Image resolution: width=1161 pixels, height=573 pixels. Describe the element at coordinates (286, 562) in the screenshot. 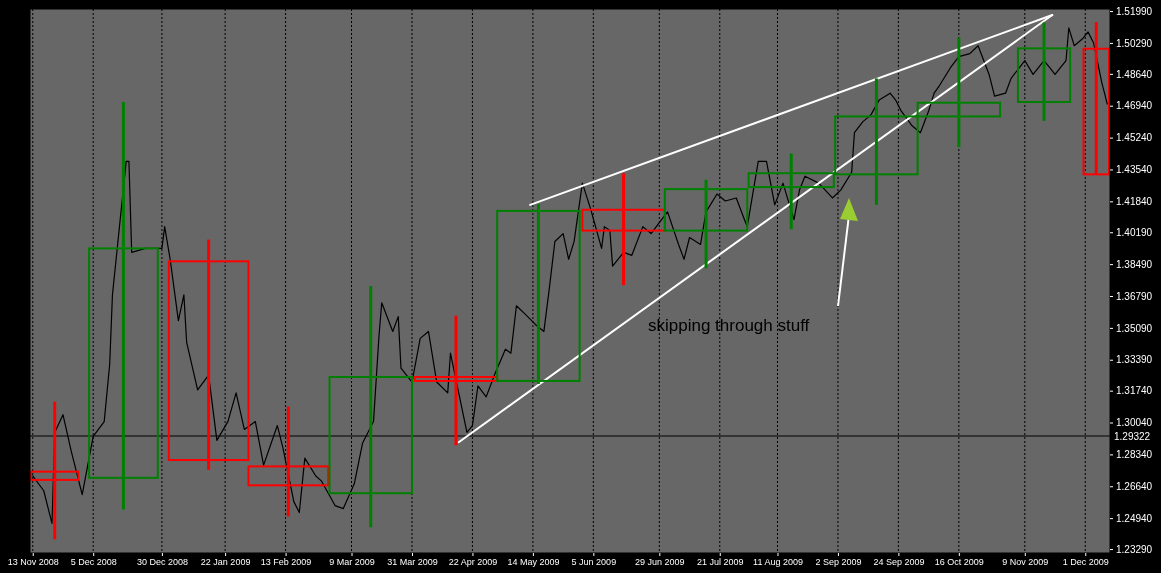

I see `x-tick-label: 13 Feb 2009` at that location.